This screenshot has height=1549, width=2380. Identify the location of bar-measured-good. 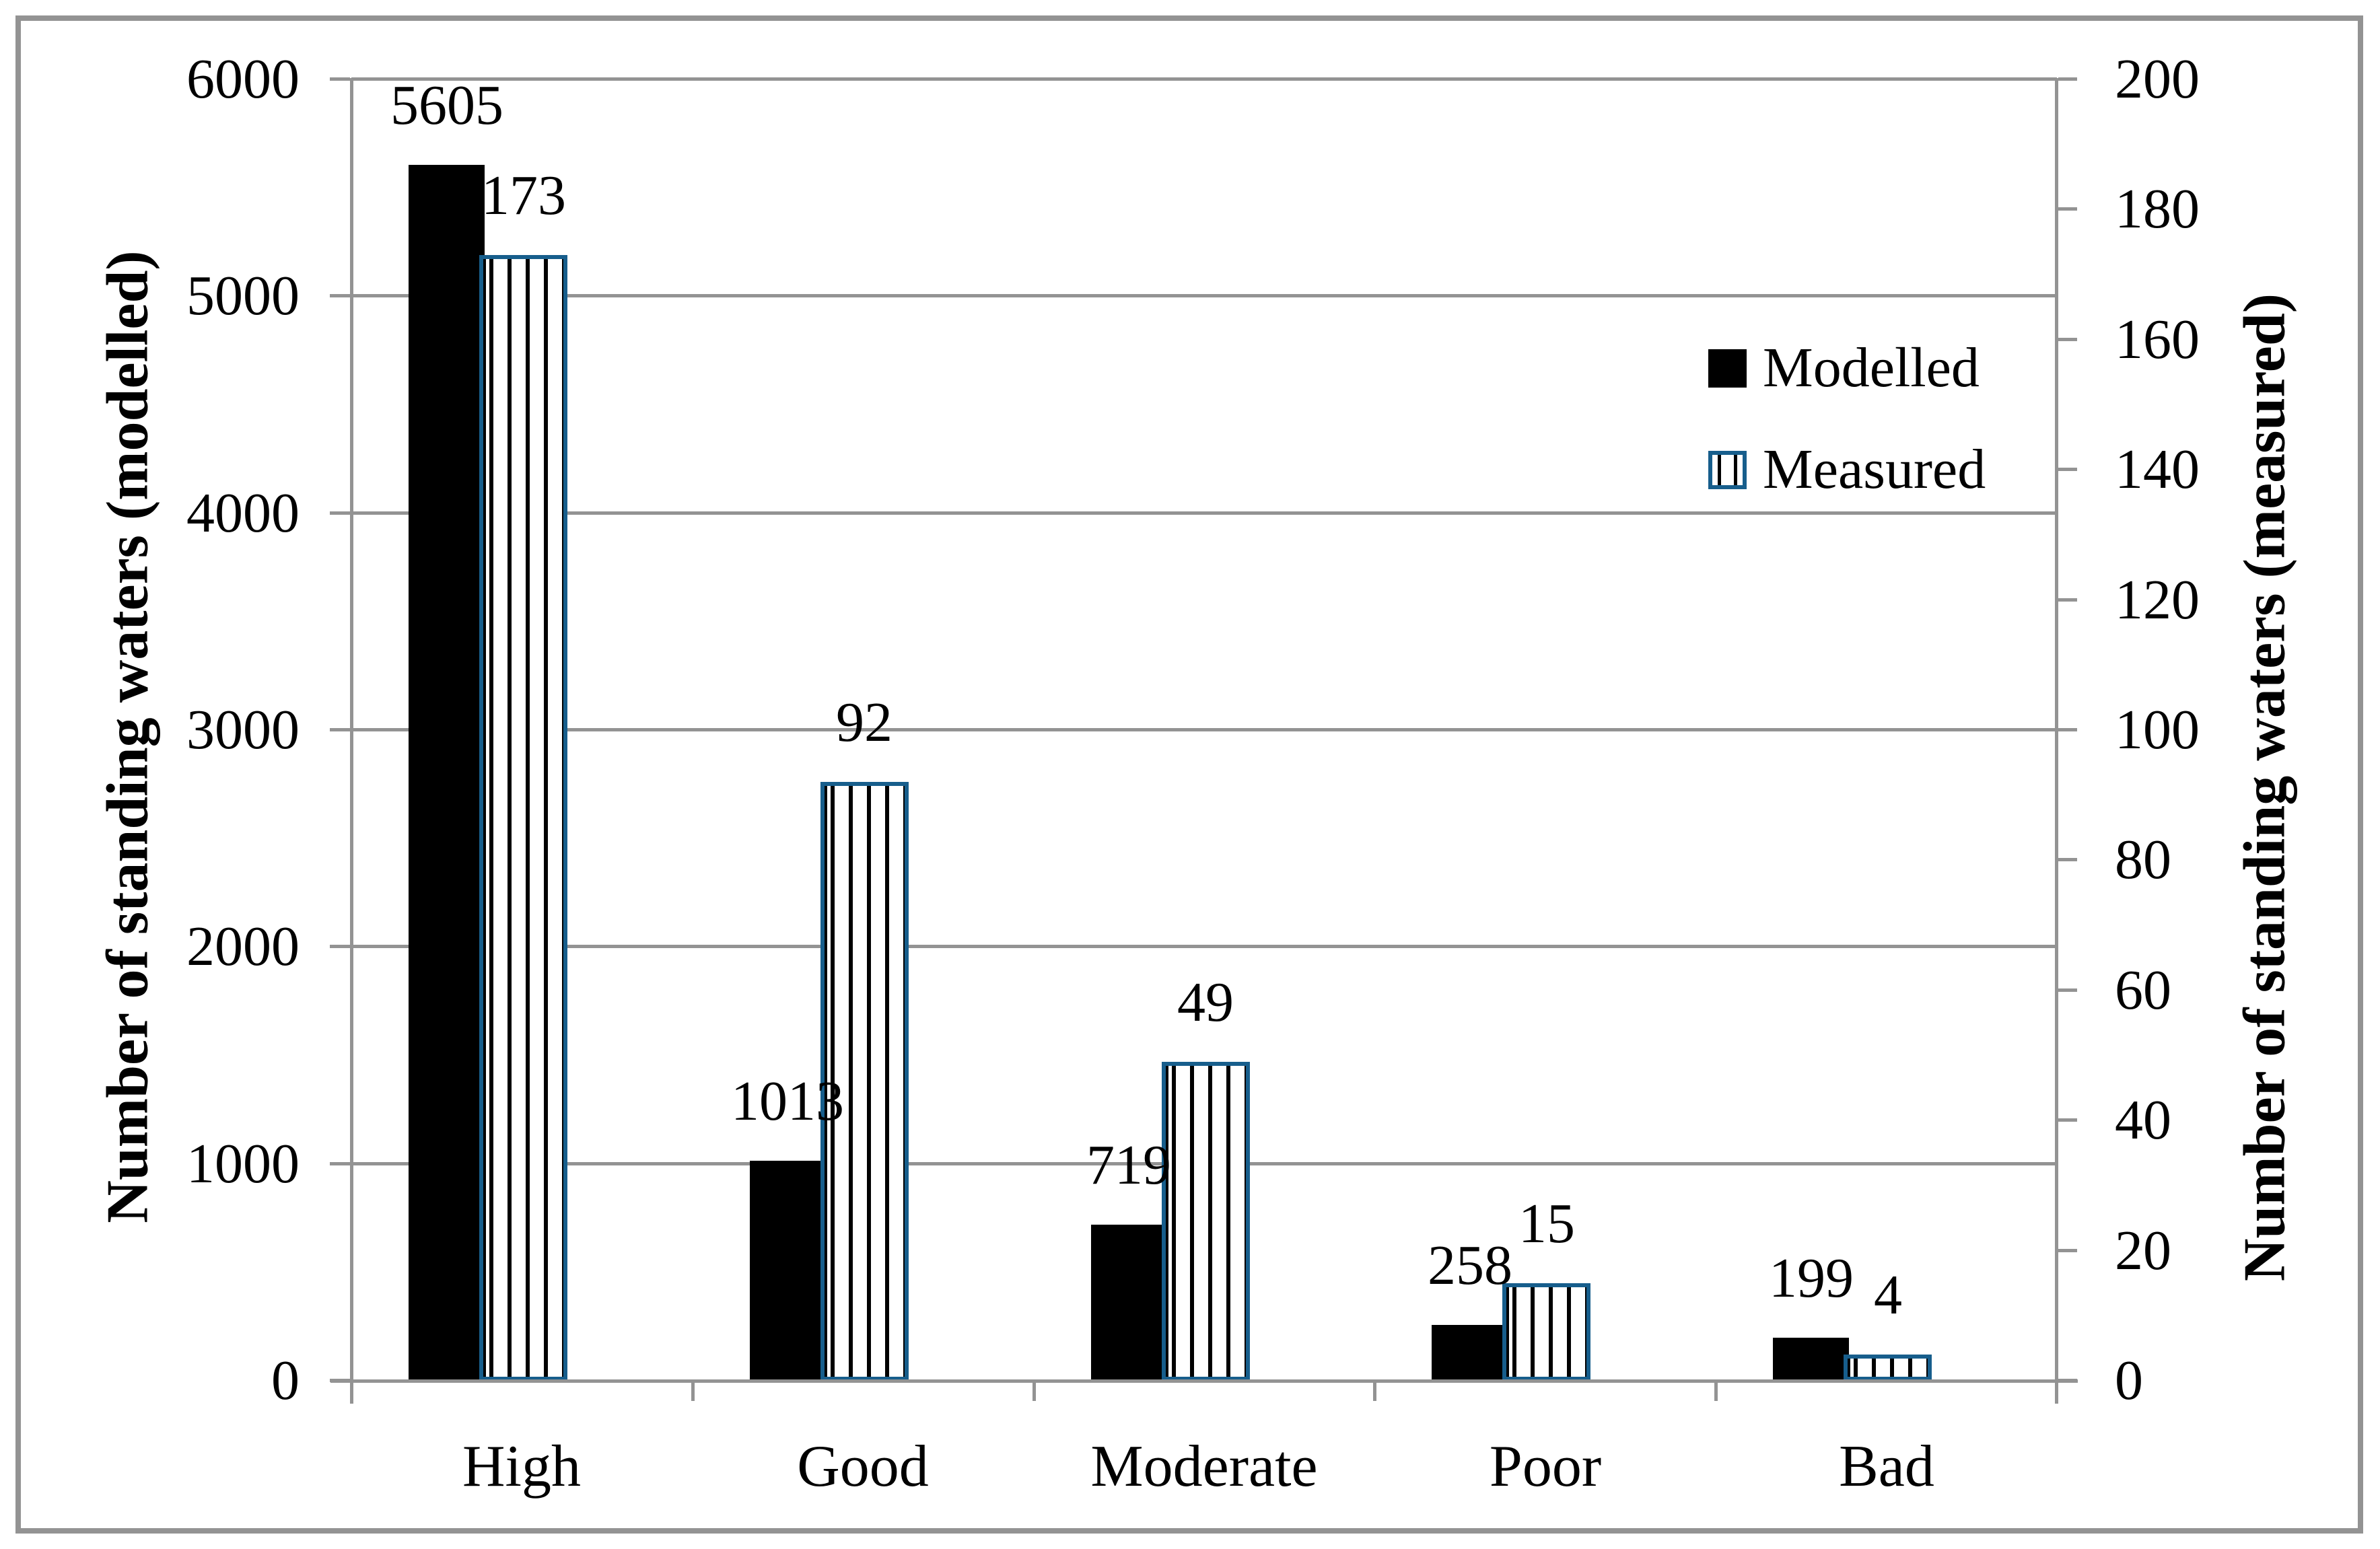
(865, 1081).